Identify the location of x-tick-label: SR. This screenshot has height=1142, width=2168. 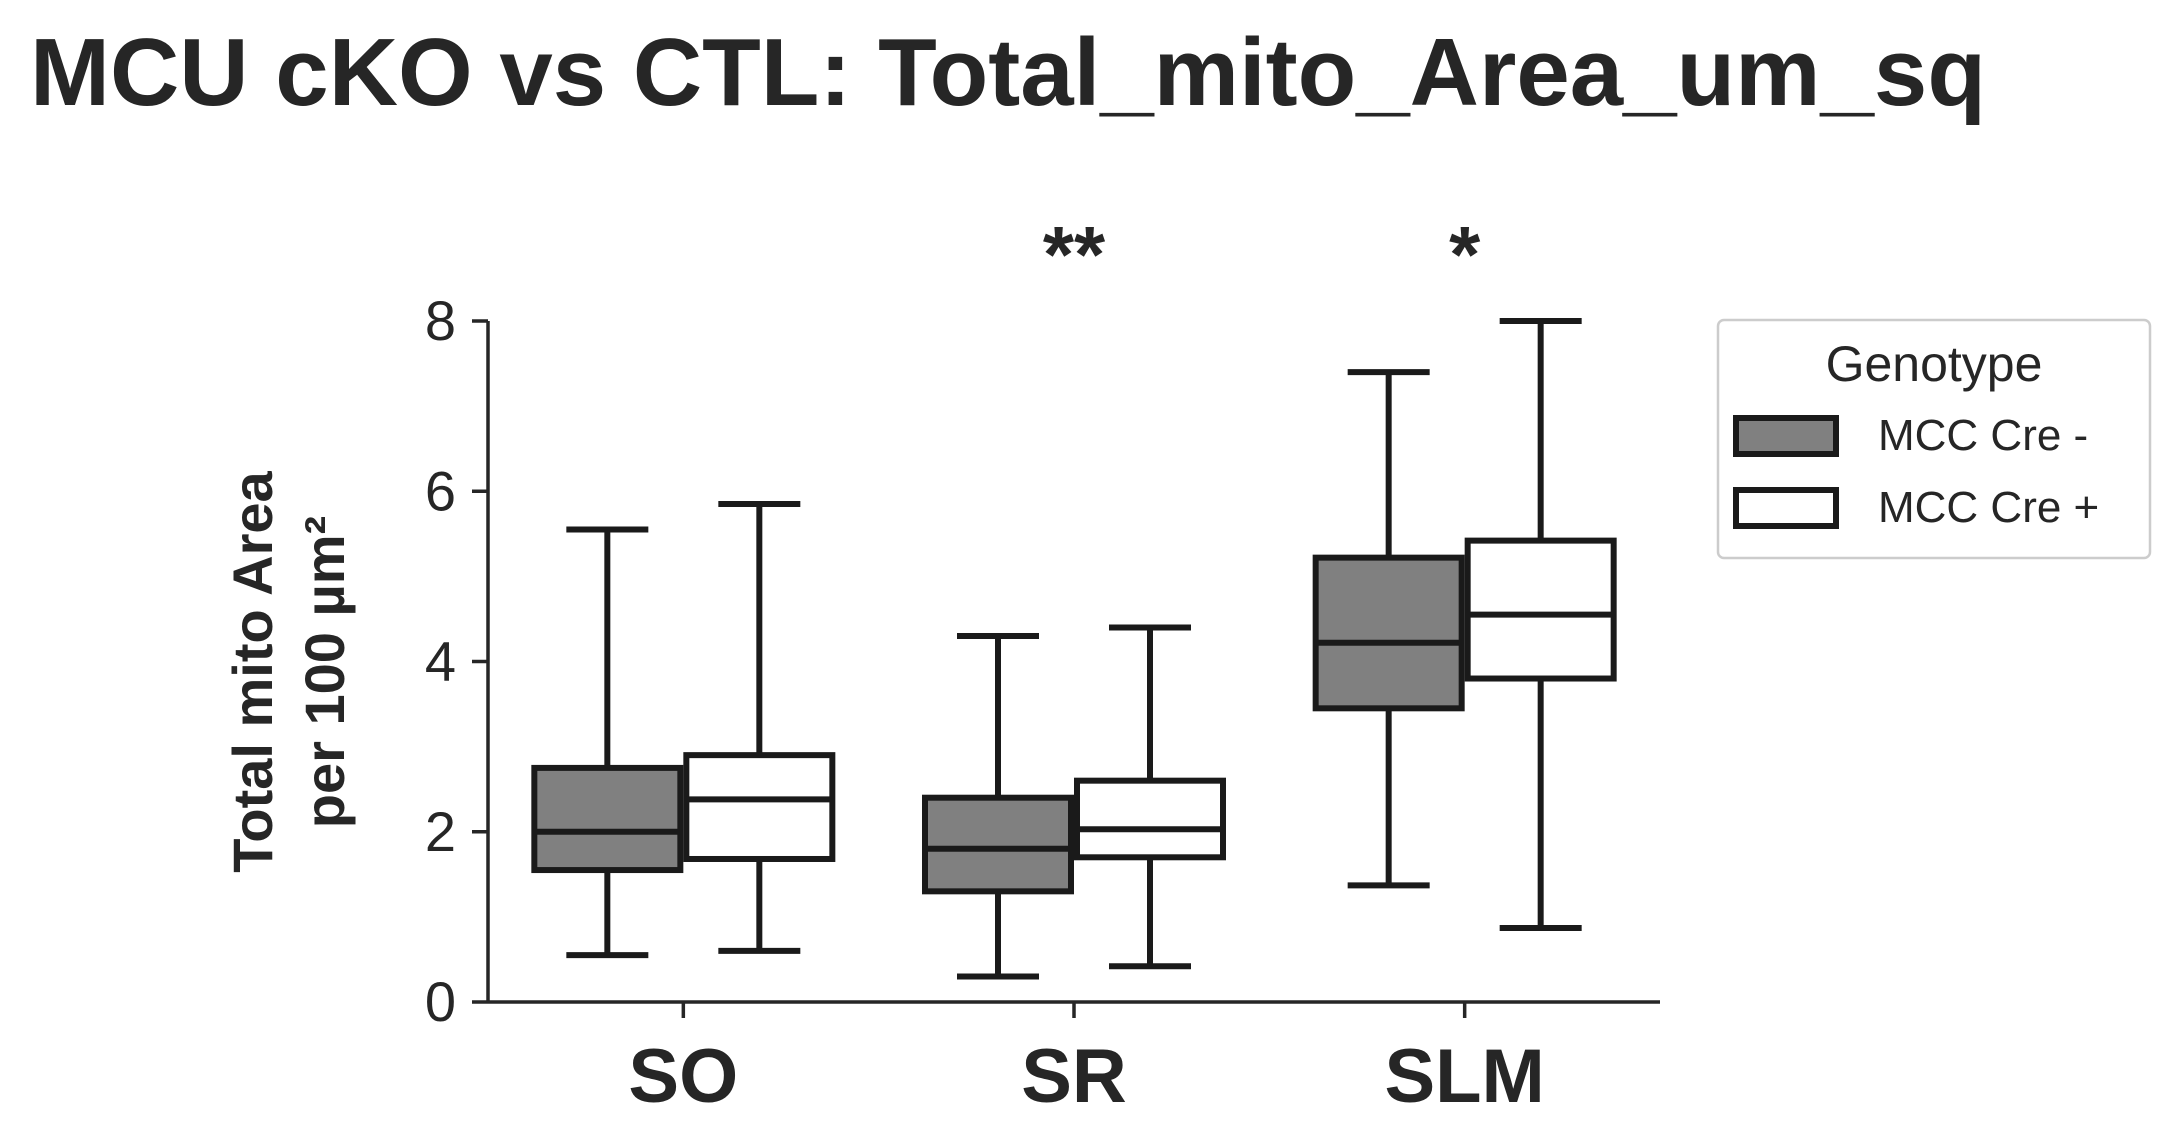
(1074, 1076).